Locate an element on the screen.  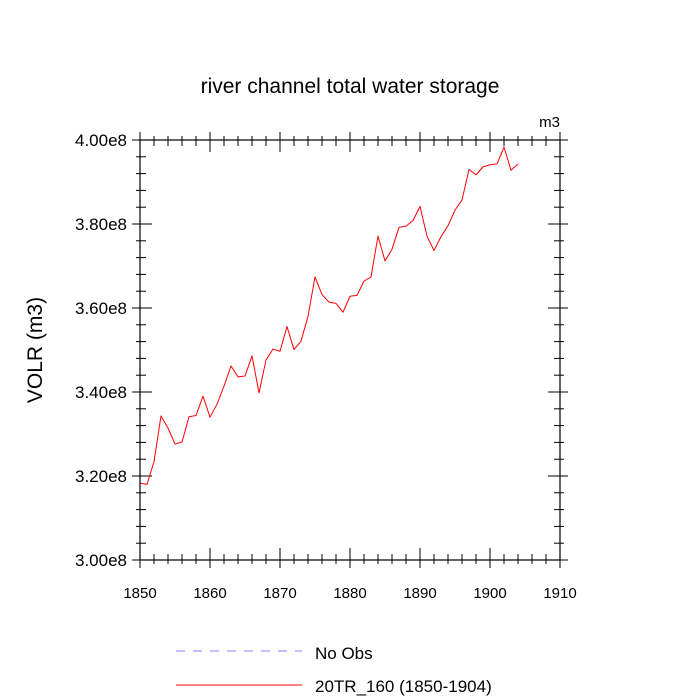
y-tick-label: 3.20e8 is located at coordinates (101, 476).